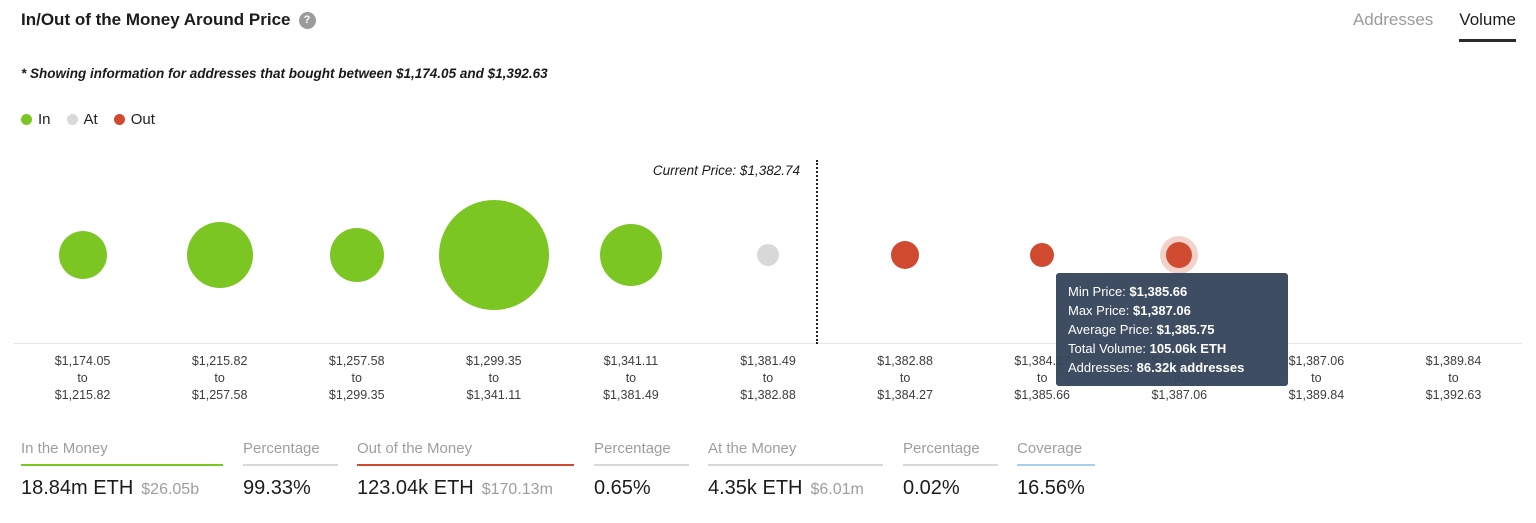 This screenshot has width=1536, height=523. I want to click on legend-dot-at-icon, so click(72, 119).